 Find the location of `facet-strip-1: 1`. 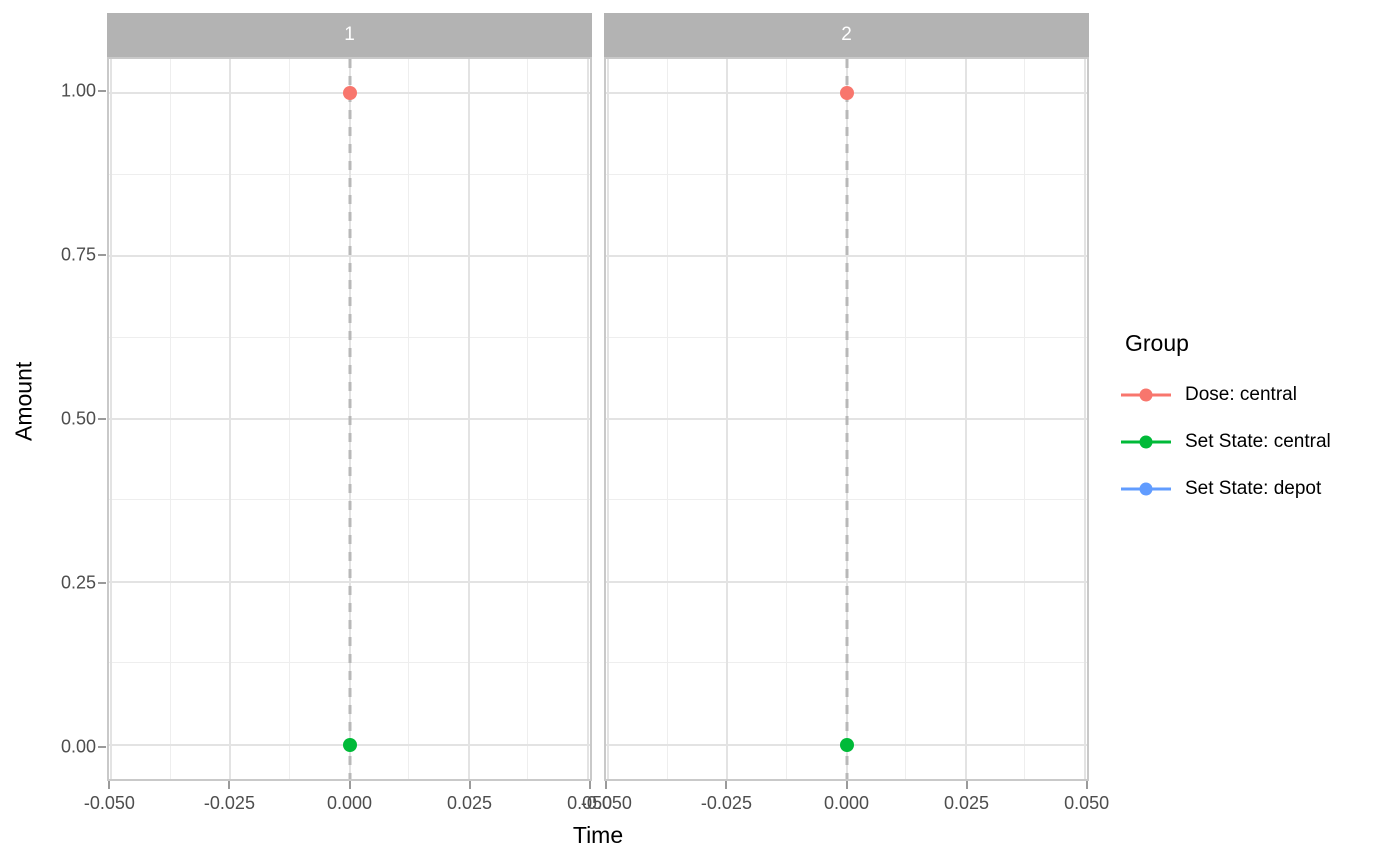

facet-strip-1: 1 is located at coordinates (349, 35).